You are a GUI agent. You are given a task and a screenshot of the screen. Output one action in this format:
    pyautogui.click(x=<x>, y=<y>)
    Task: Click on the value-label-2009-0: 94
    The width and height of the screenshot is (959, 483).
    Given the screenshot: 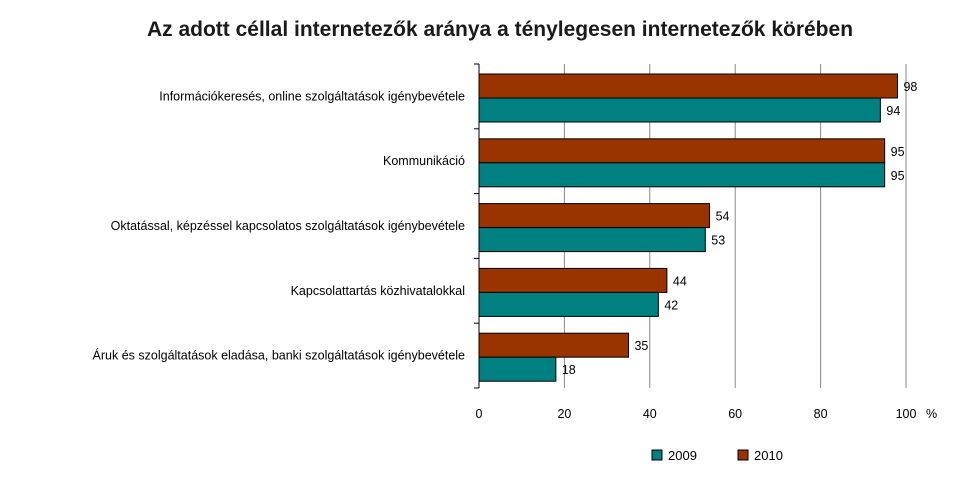 What is the action you would take?
    pyautogui.click(x=893, y=111)
    